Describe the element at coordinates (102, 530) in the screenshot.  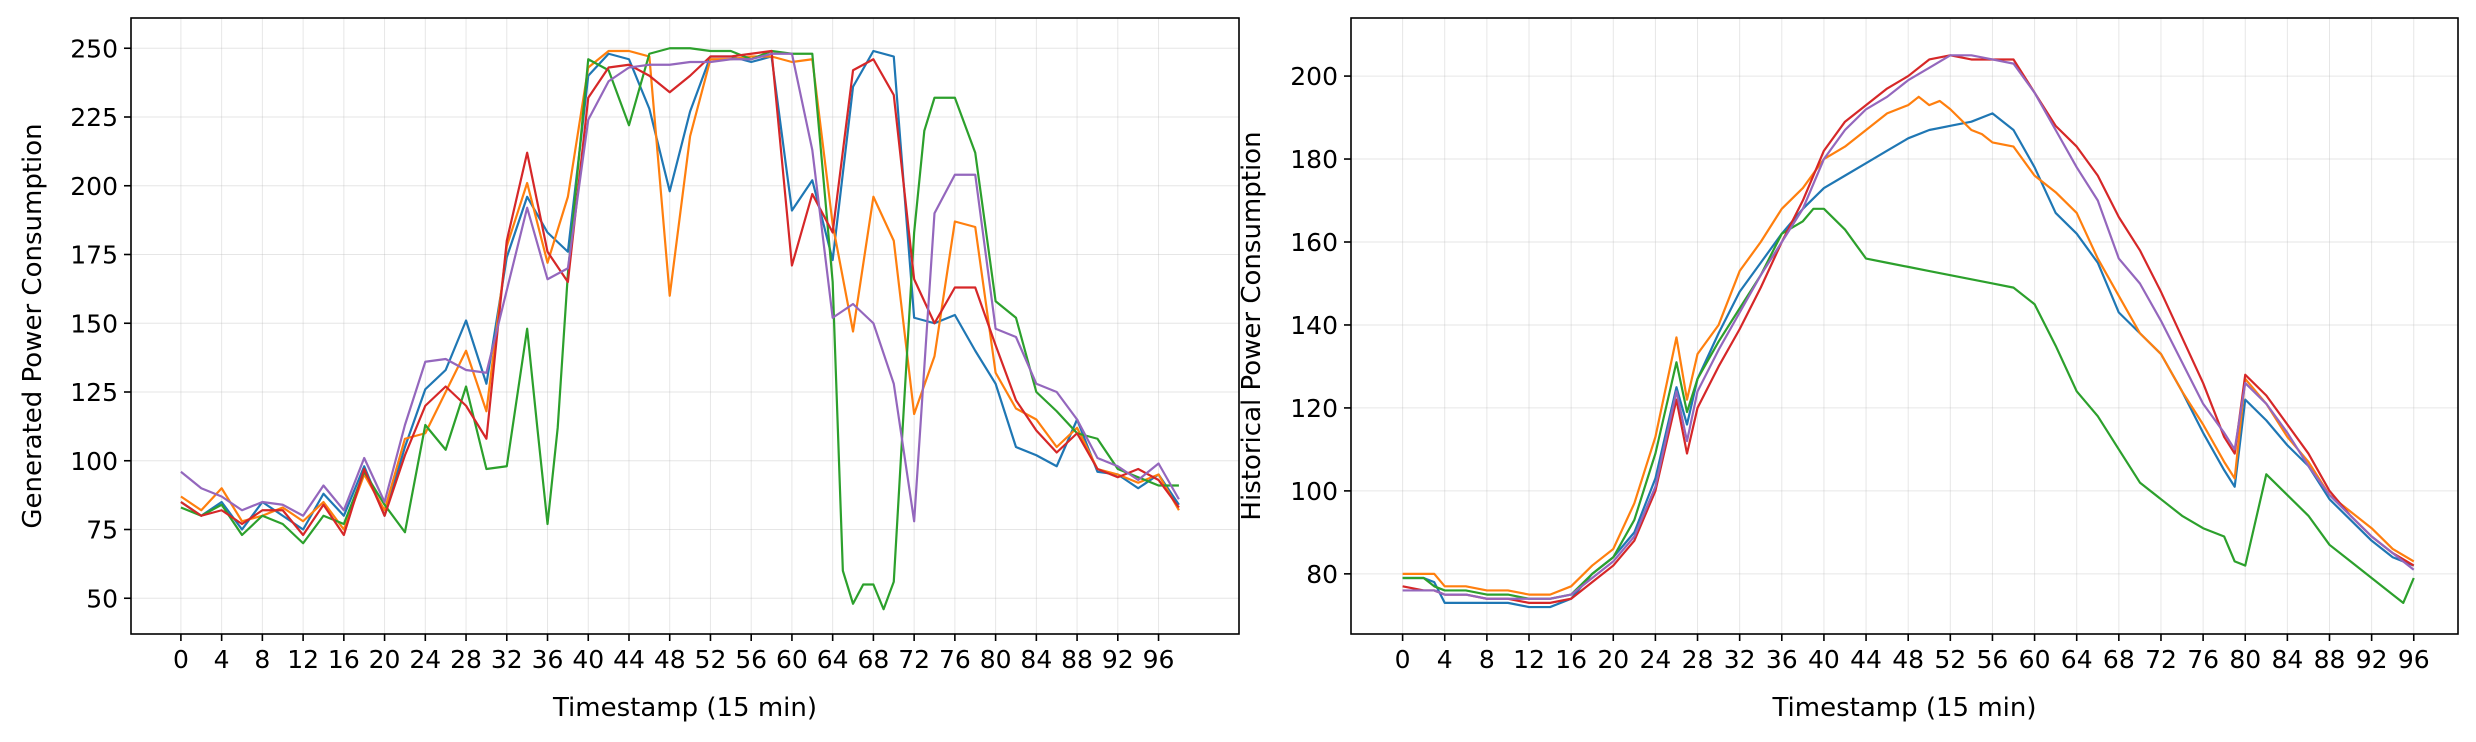
I see `y-tick-label: 75` at that location.